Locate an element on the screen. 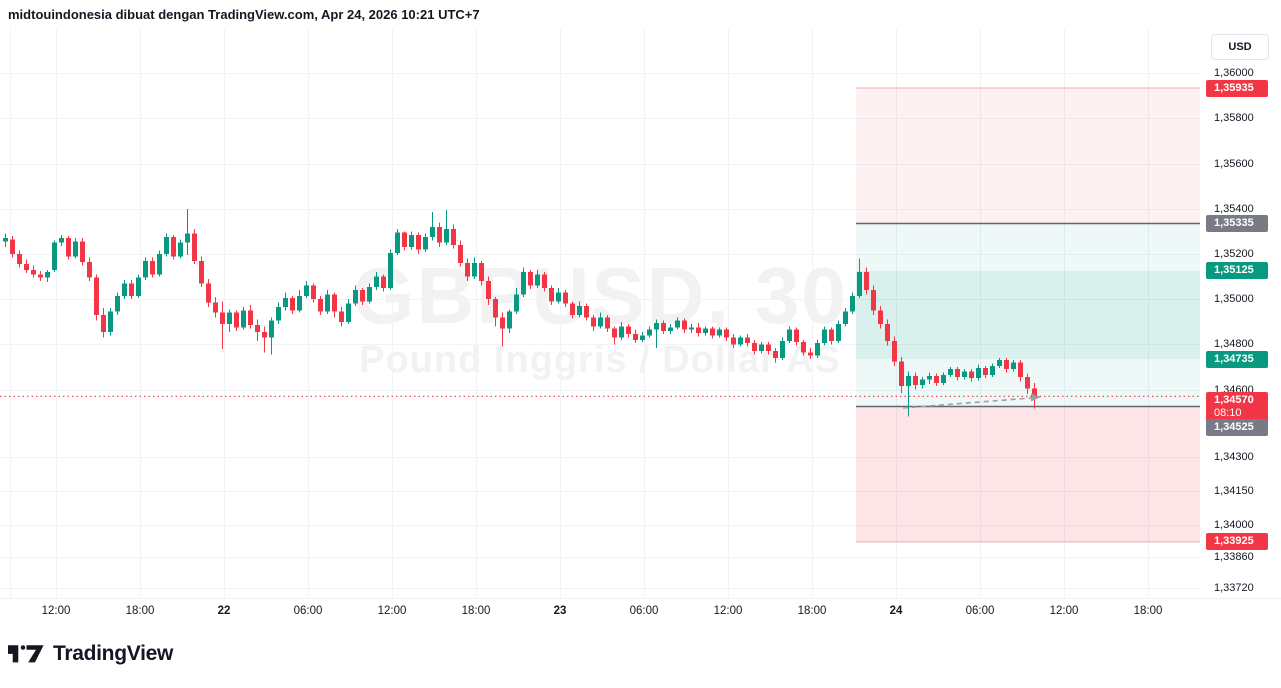 This screenshot has width=1281, height=688. bar-countdown: 08:10 is located at coordinates (1228, 412).